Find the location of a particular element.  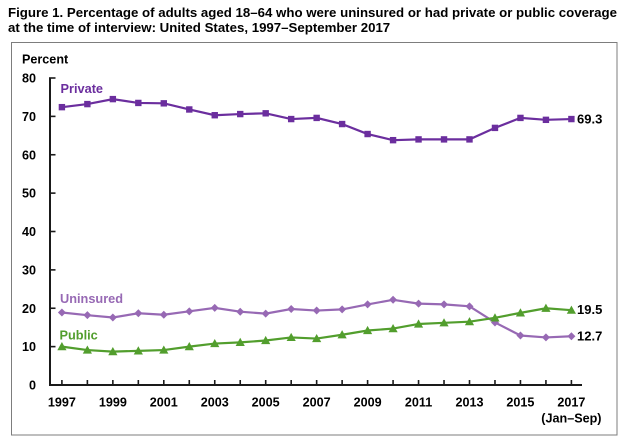

svg-text: 70 is located at coordinates (29, 117).